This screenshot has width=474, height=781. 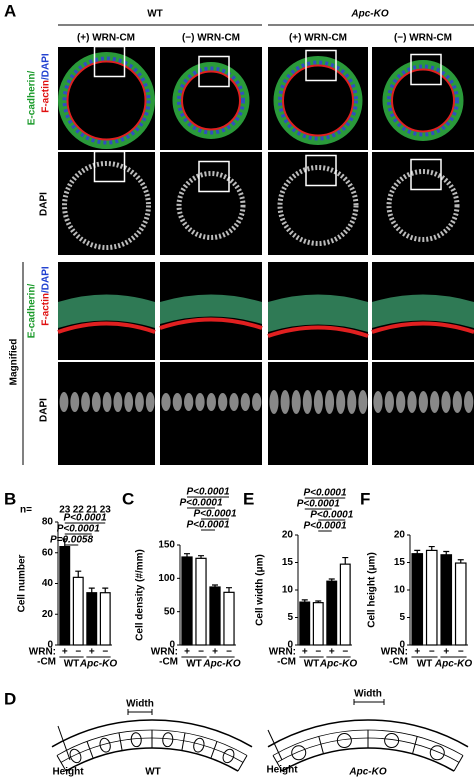 I want to click on n-value: 21, so click(x=92, y=510).